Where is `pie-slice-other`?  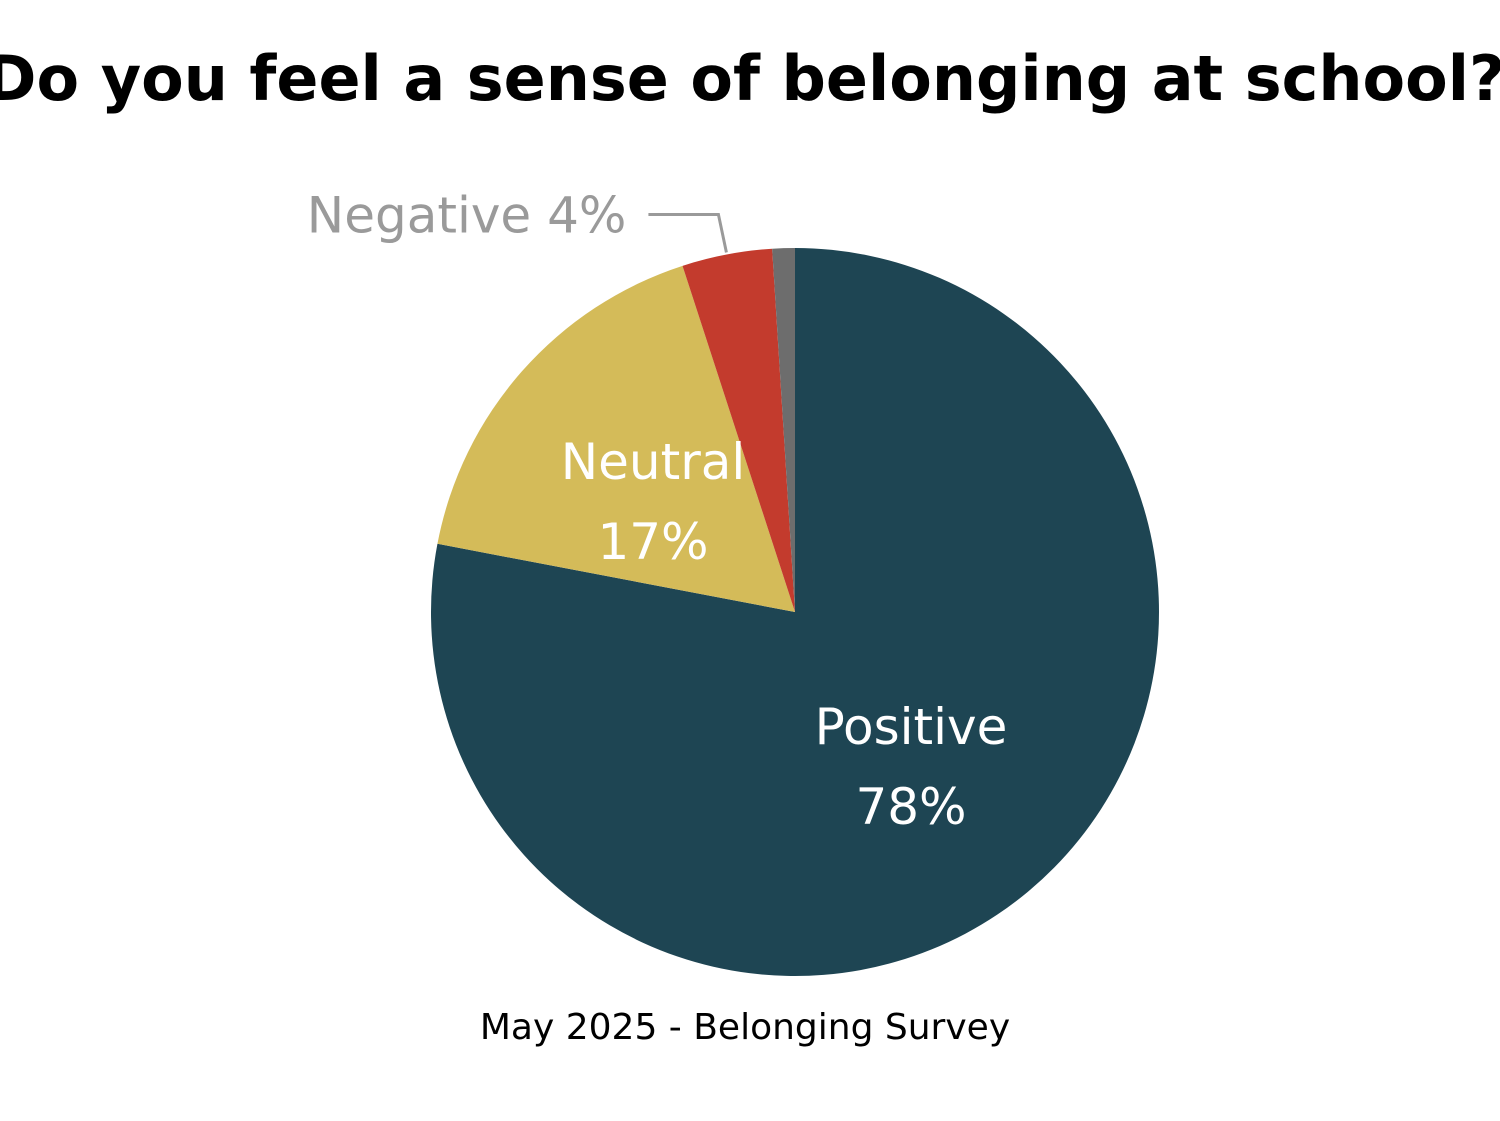 pie-slice-other is located at coordinates (783, 430).